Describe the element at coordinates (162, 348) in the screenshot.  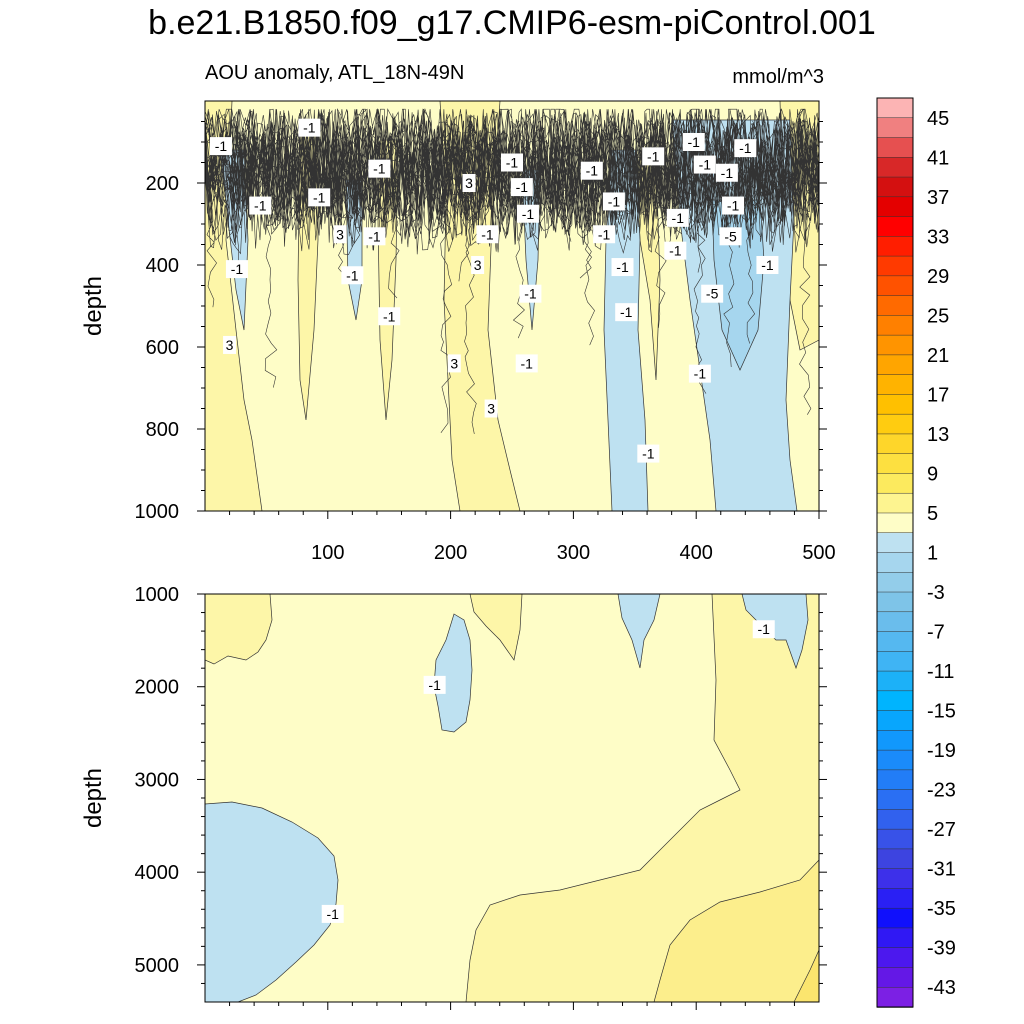
I see `top-y-tick-label: 600` at that location.